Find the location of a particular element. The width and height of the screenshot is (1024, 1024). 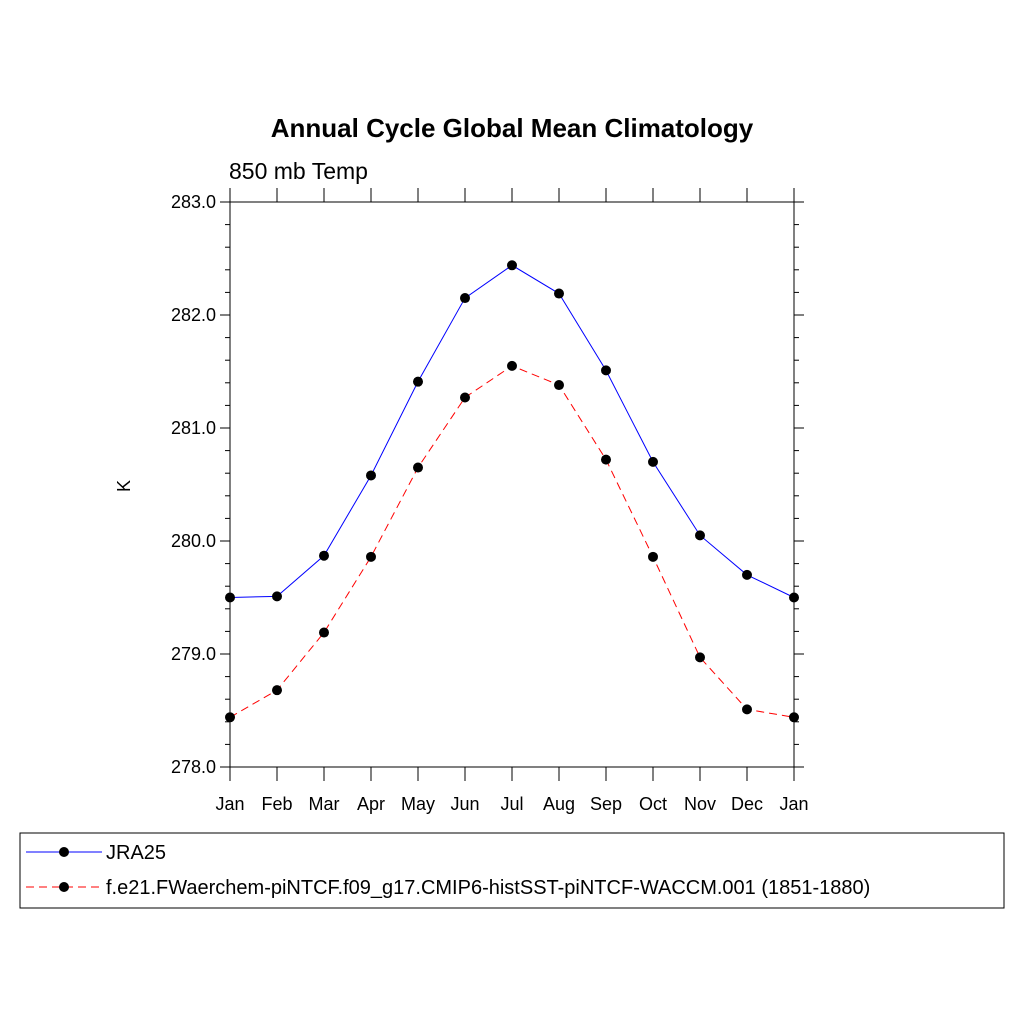

x-tick-label: Feb is located at coordinates (276, 804).